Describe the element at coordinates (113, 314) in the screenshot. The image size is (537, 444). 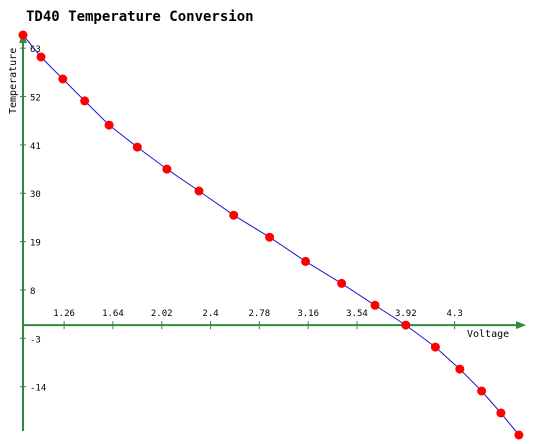
I see `x-tick-label: 1.64` at that location.